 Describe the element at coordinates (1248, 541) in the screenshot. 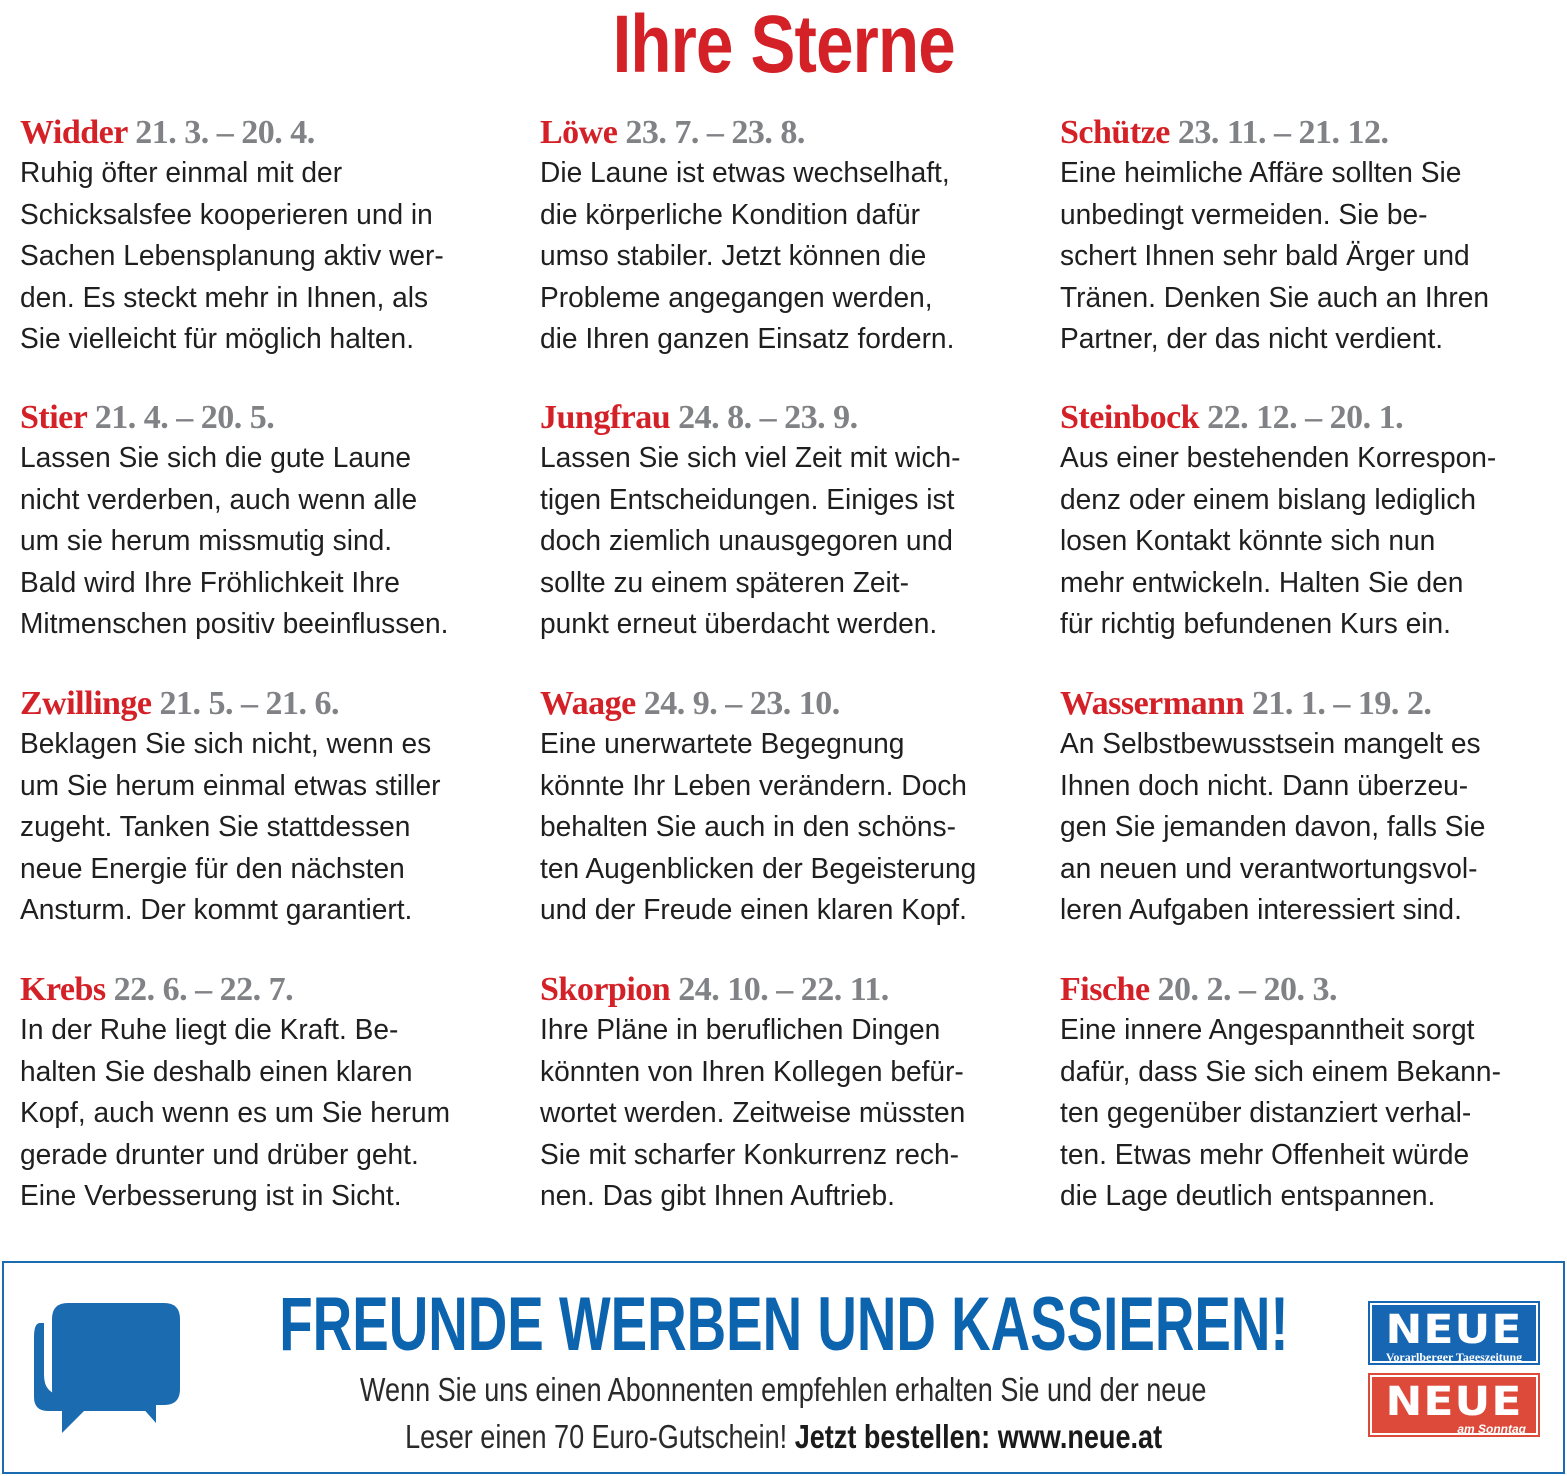

I see `horoscope-text-line: losen Kontakt könnte sich nun` at that location.